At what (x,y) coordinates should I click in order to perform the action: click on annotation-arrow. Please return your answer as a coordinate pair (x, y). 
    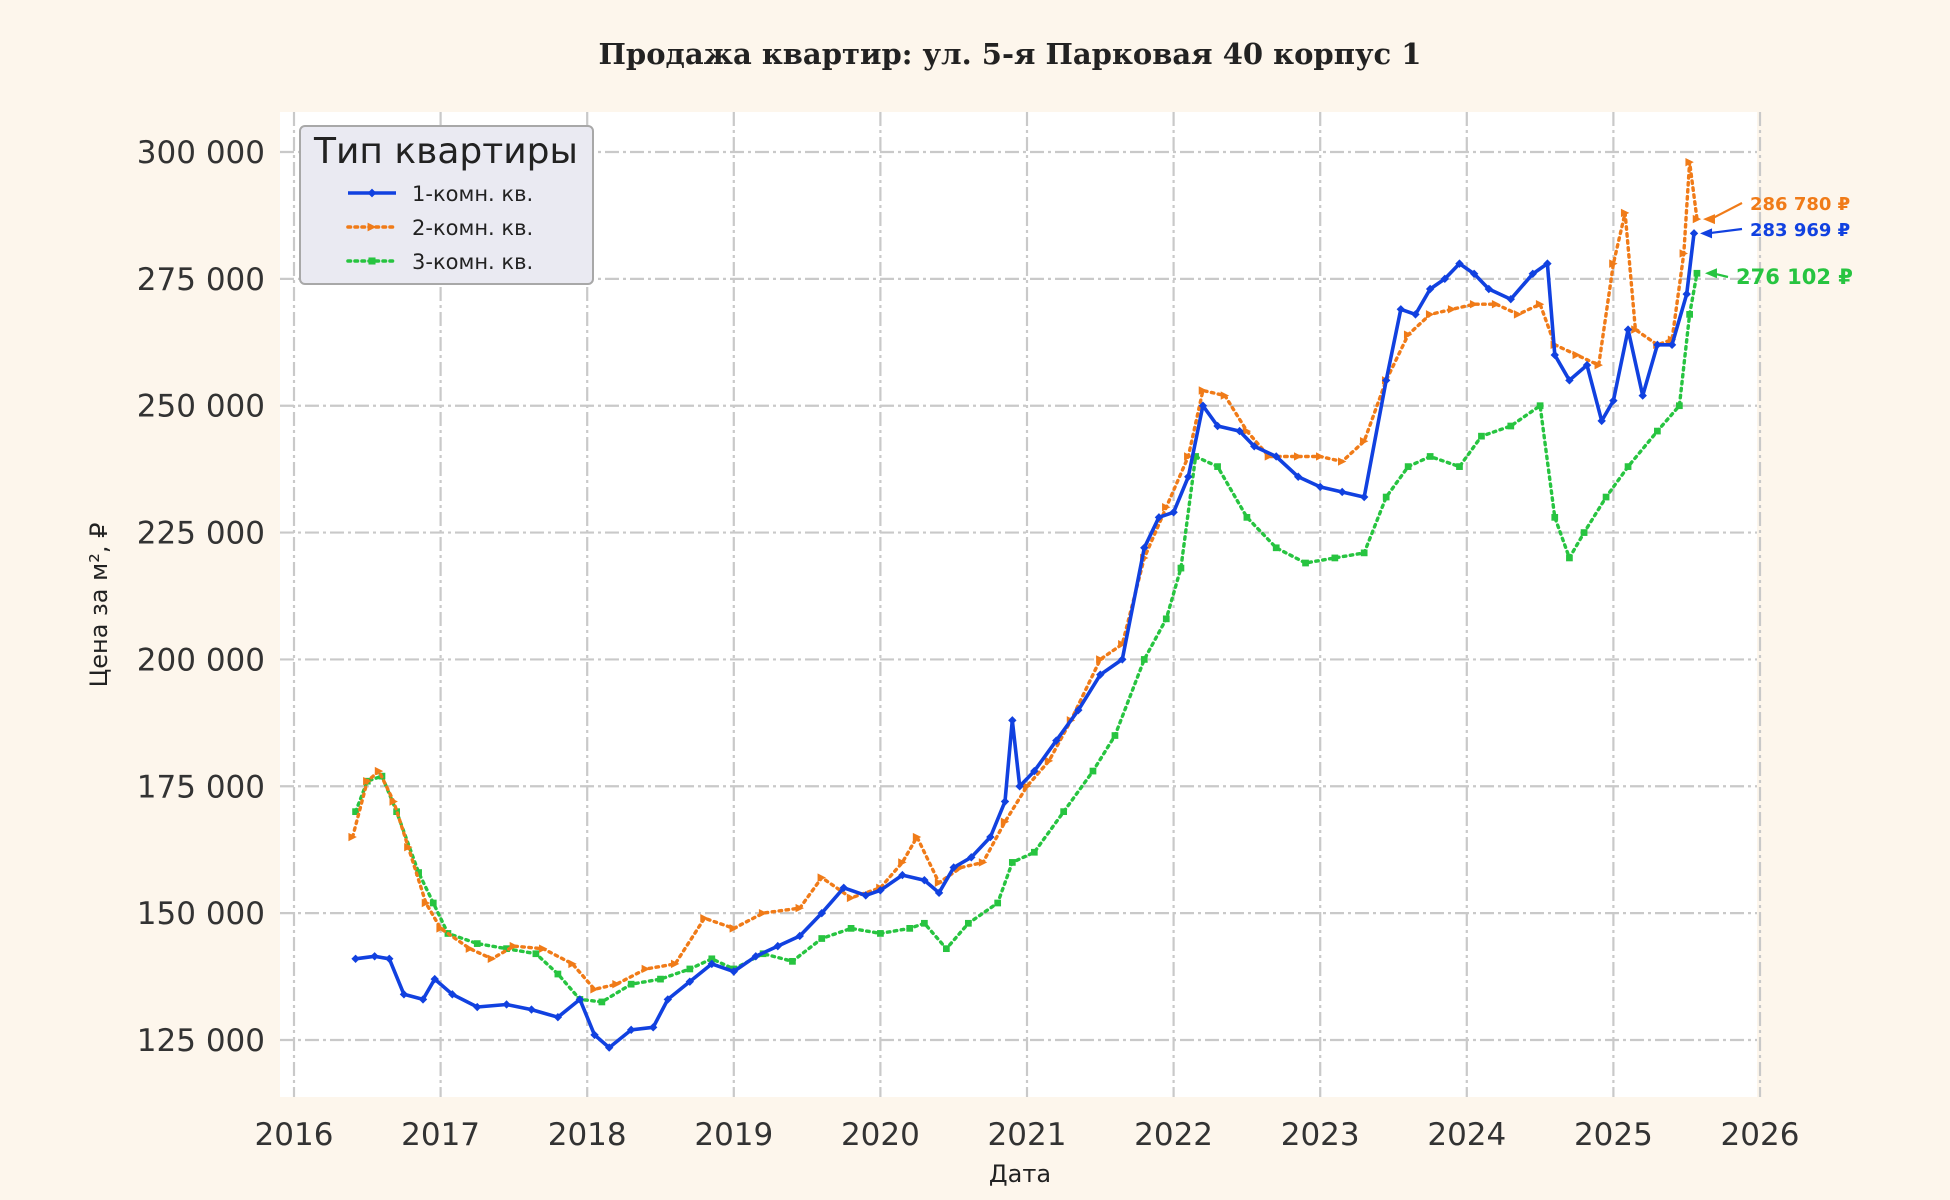
    Looking at the image, I should click on (1726, 211).